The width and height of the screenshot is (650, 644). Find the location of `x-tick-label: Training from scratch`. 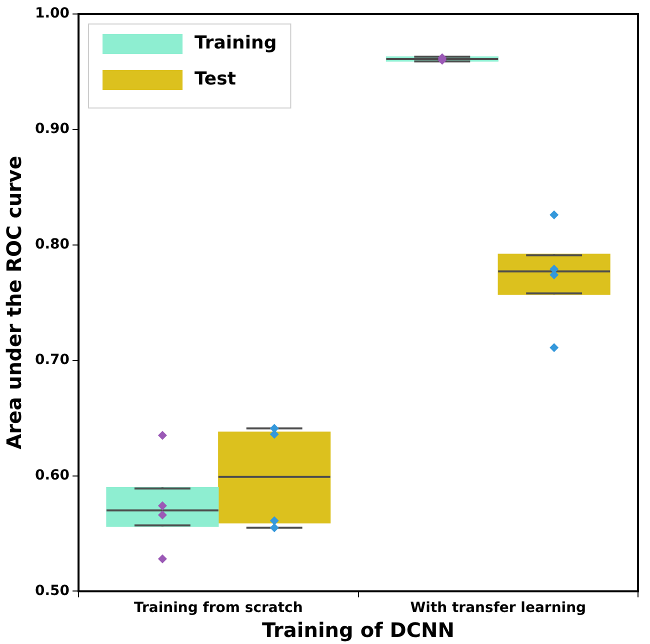

x-tick-label: Training from scratch is located at coordinates (218, 608).